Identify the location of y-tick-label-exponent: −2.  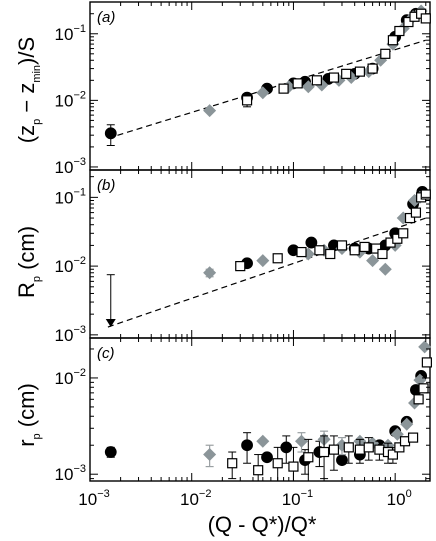
(79, 261).